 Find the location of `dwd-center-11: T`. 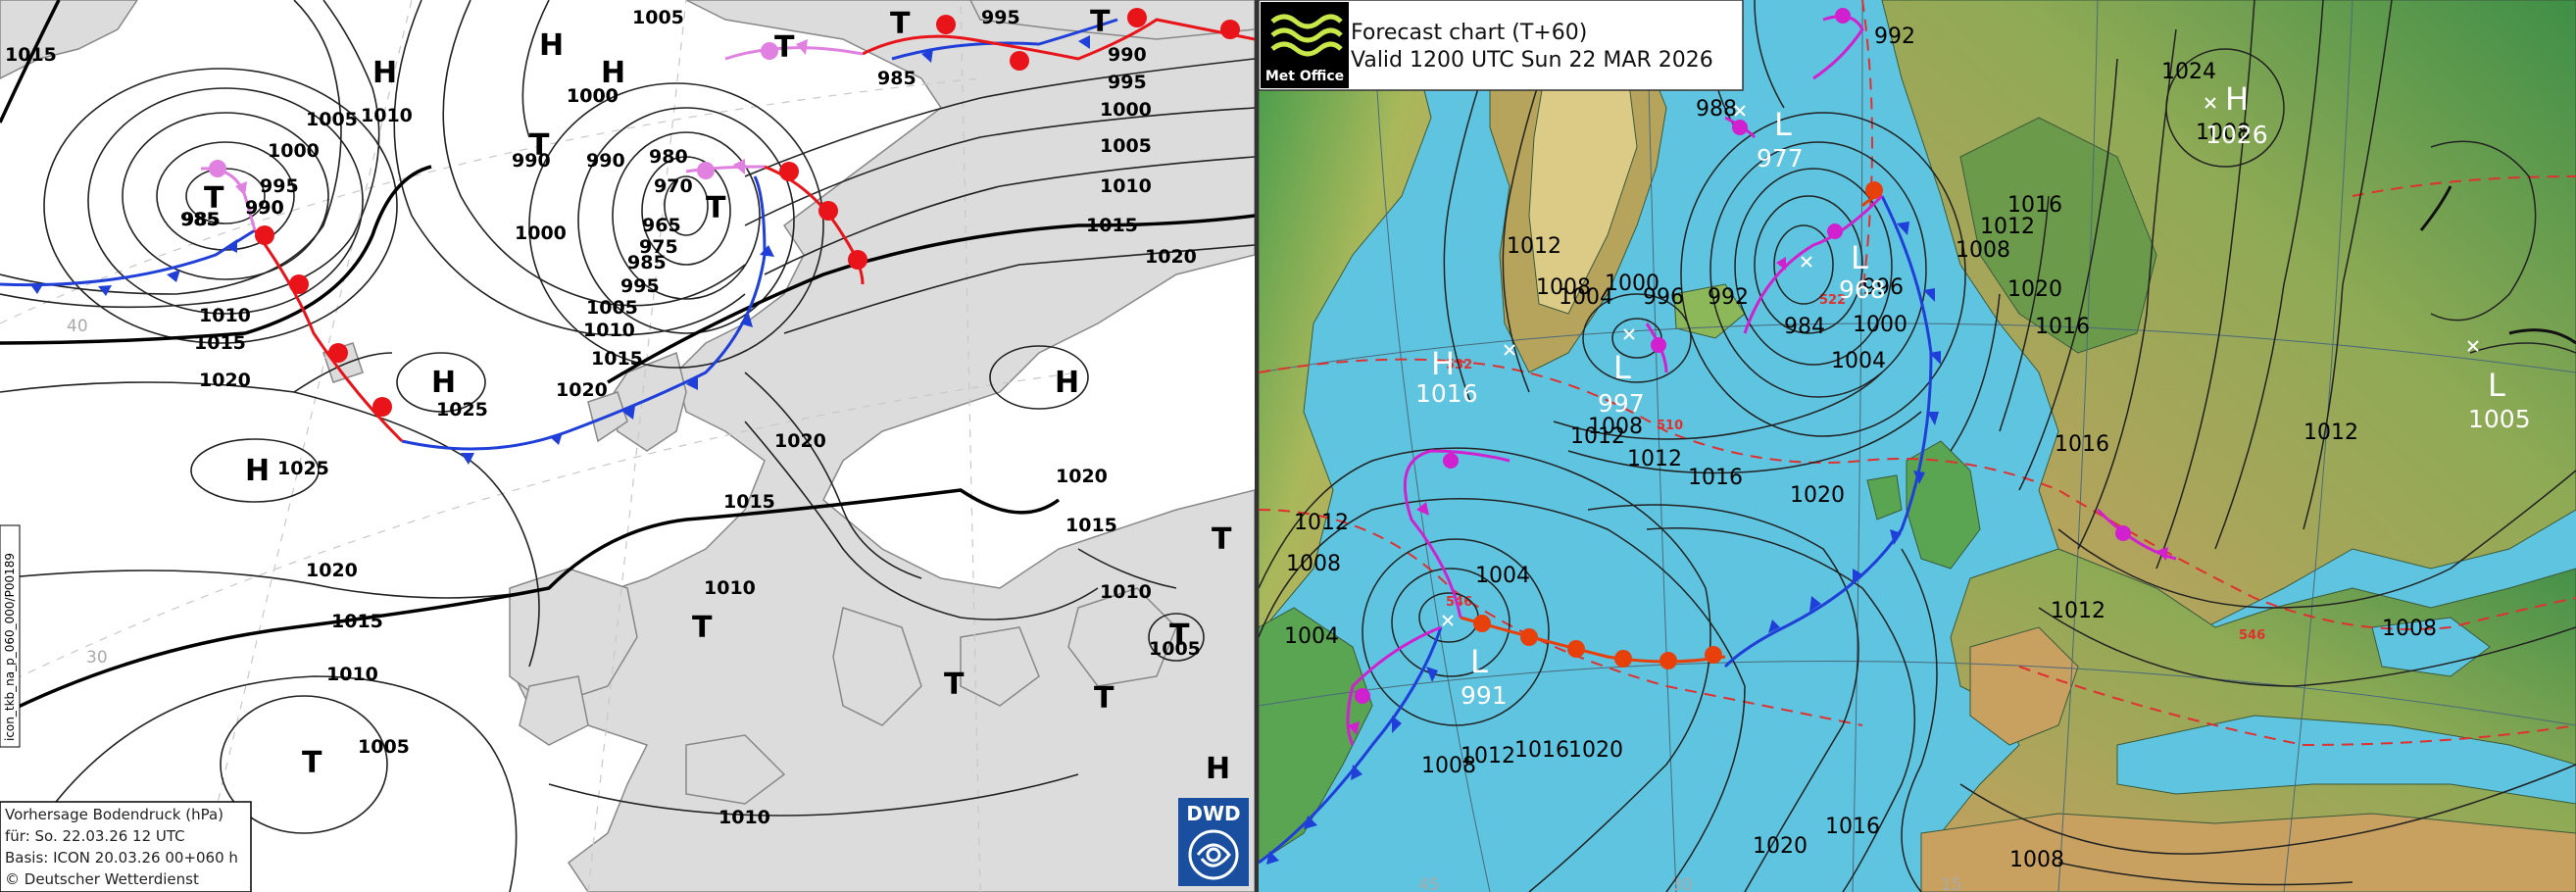

dwd-center-11: T is located at coordinates (1179, 636).